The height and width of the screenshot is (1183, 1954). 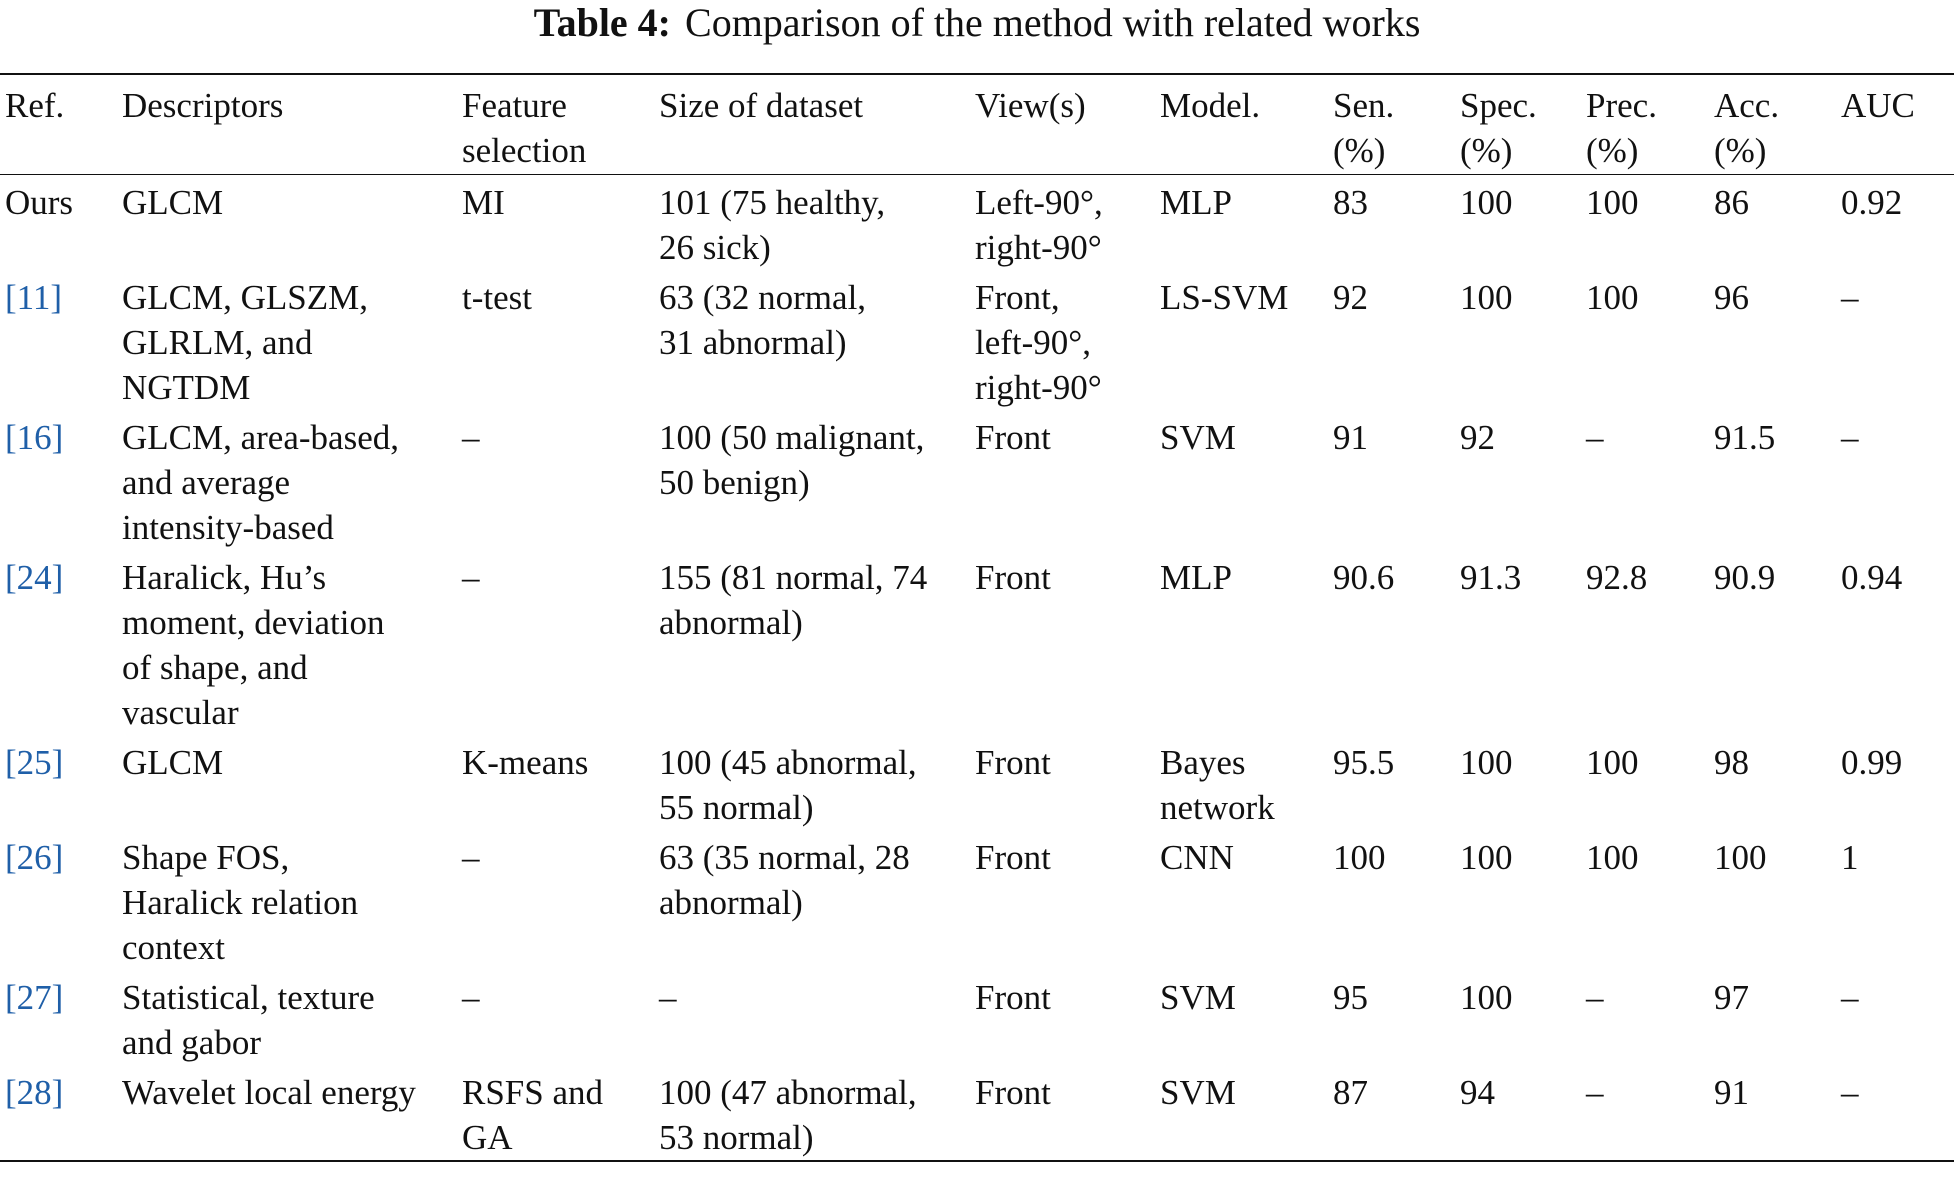 What do you see at coordinates (772, 202) in the screenshot?
I see `cell-line: 101 (75 healthy,` at bounding box center [772, 202].